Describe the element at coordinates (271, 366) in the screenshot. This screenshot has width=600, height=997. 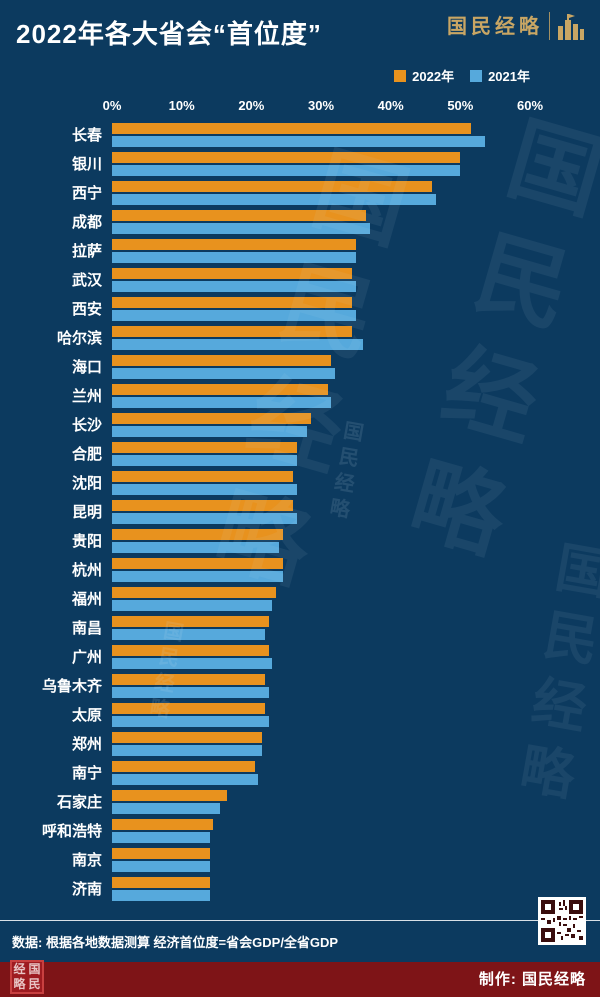
I see `chart-row: 海口` at that location.